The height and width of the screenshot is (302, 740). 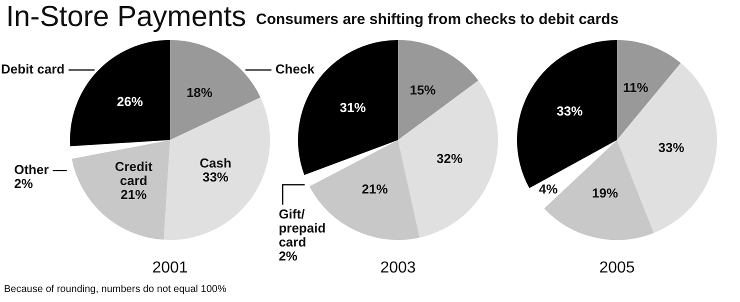 I want to click on data-label: 4%, so click(x=548, y=189).